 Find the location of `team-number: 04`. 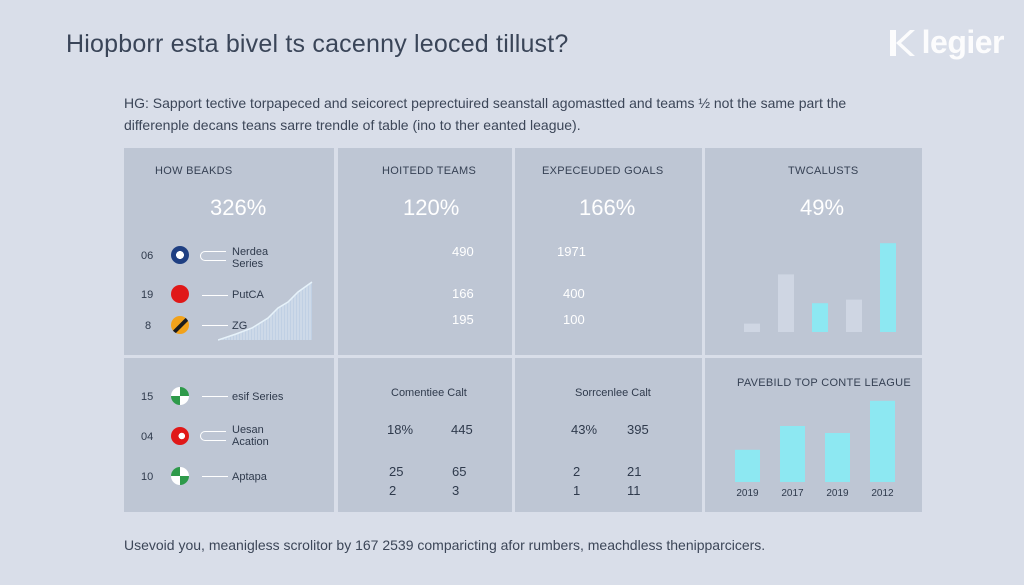

team-number: 04 is located at coordinates (147, 437).